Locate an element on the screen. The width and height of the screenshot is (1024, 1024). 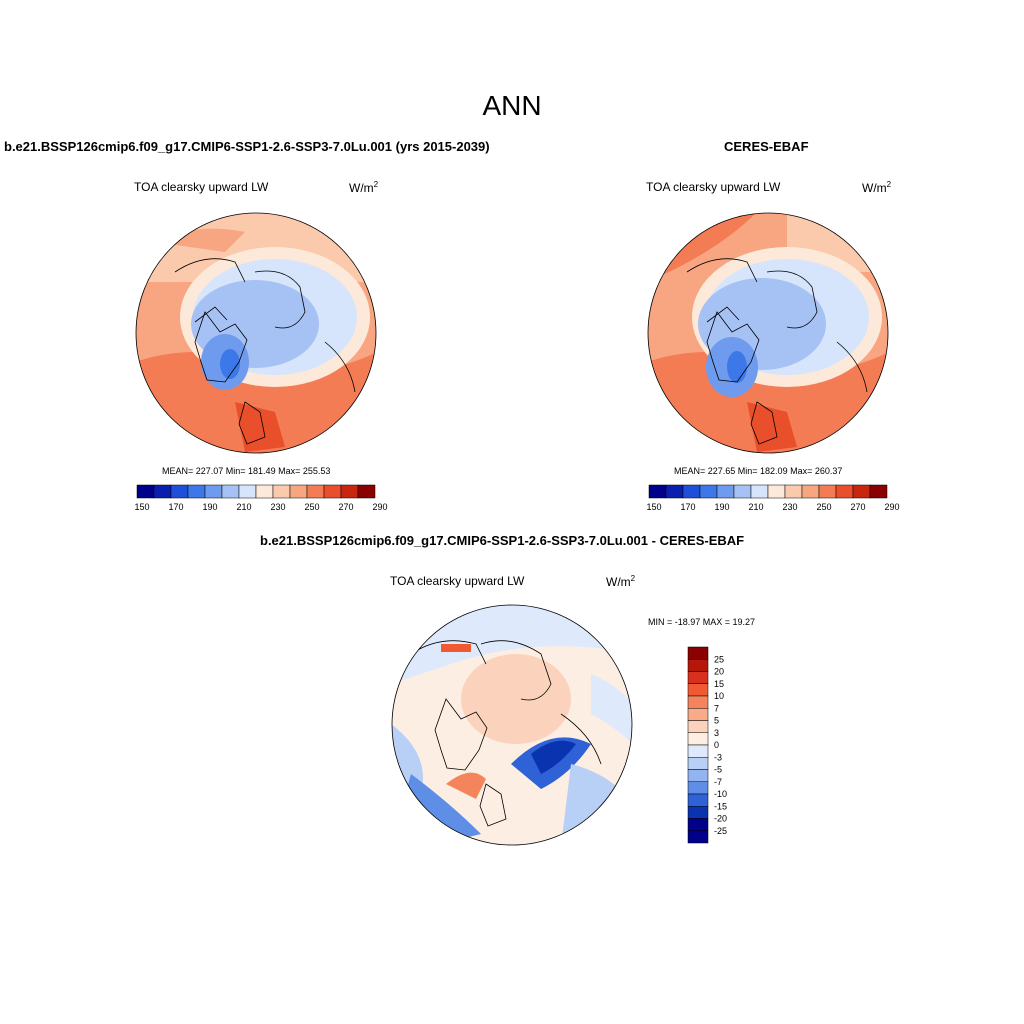
diff-colorbar-tick-label: -10 is located at coordinates (720, 794).